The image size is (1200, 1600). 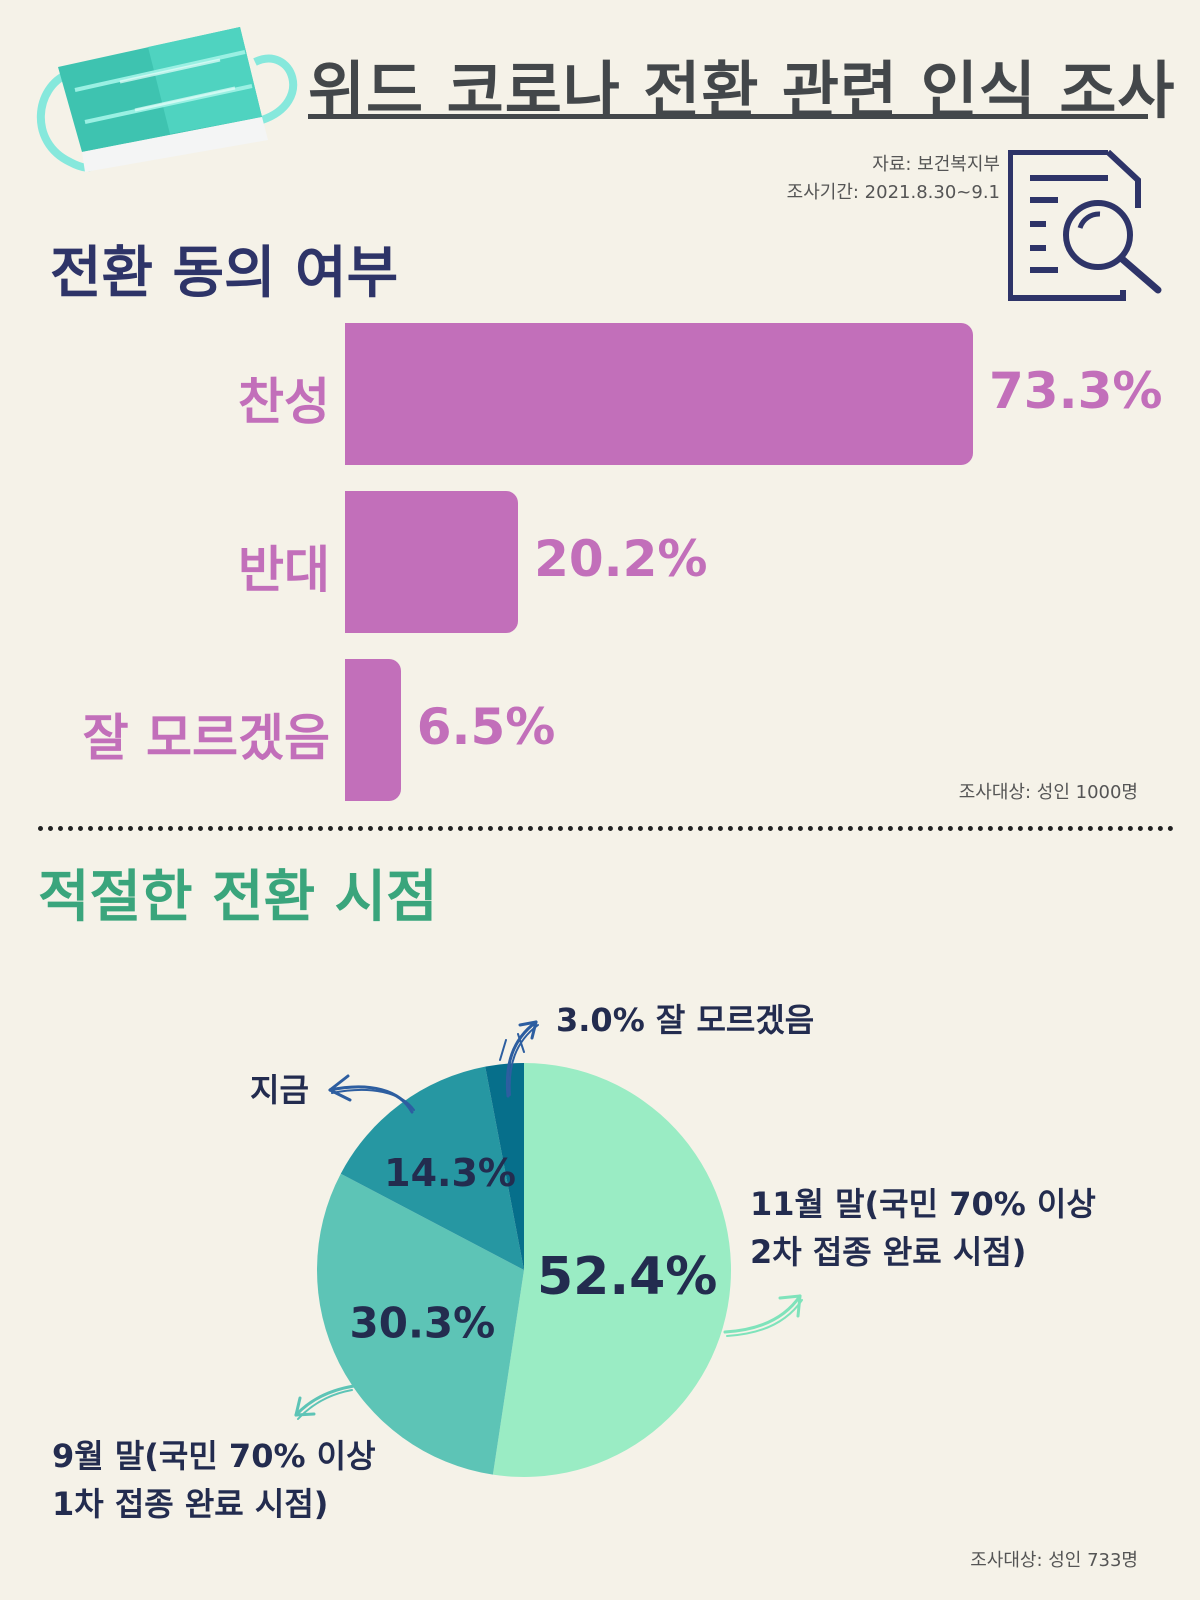 What do you see at coordinates (627, 1277) in the screenshot?
I see `pie-label-nov: 52.4%` at bounding box center [627, 1277].